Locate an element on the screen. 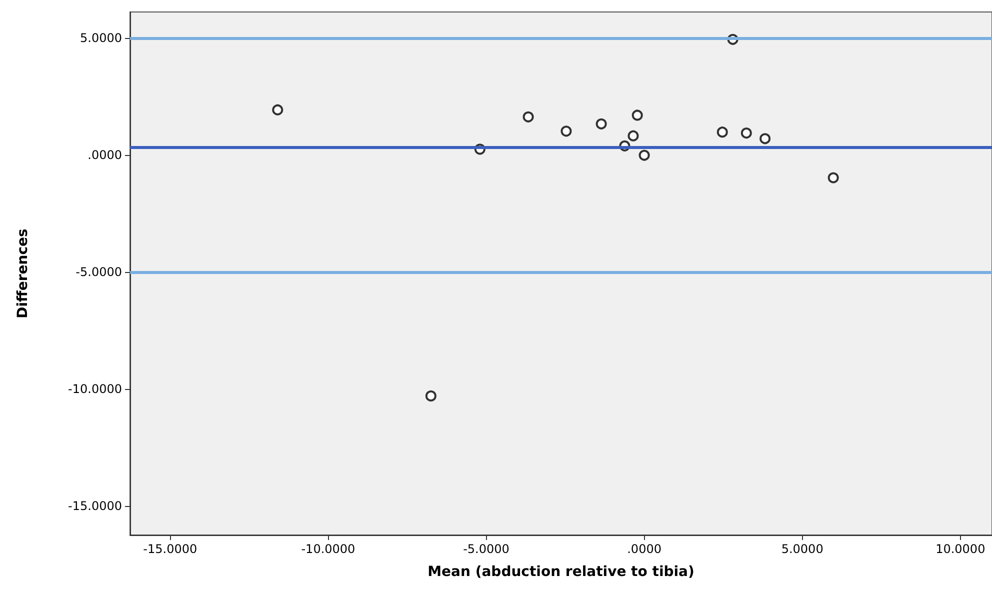  y-tick-label: .0000 is located at coordinates (105, 155).